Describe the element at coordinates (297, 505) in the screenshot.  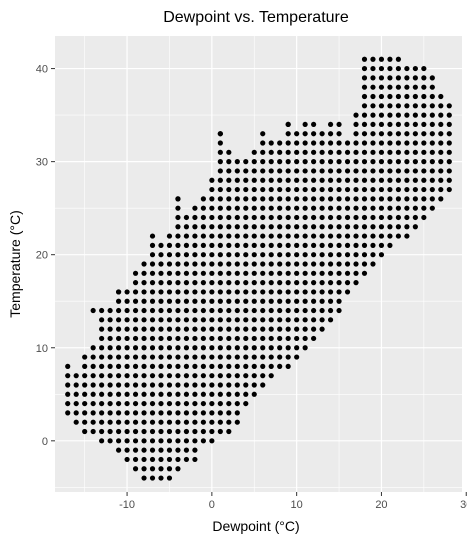
I see `x-tick-label: 10` at that location.